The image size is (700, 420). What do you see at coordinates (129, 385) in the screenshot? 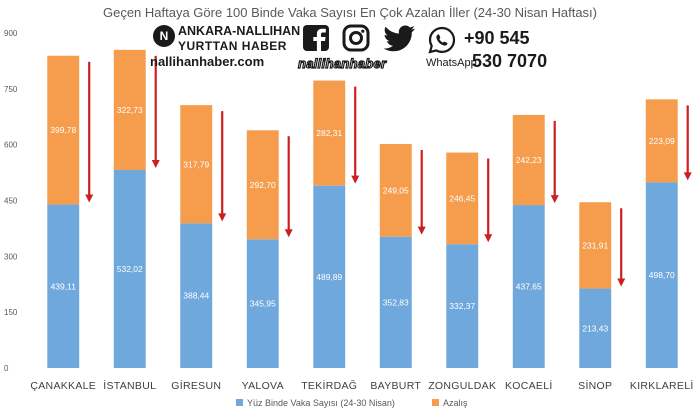
I see `category-label: İSTANBUL` at bounding box center [129, 385].